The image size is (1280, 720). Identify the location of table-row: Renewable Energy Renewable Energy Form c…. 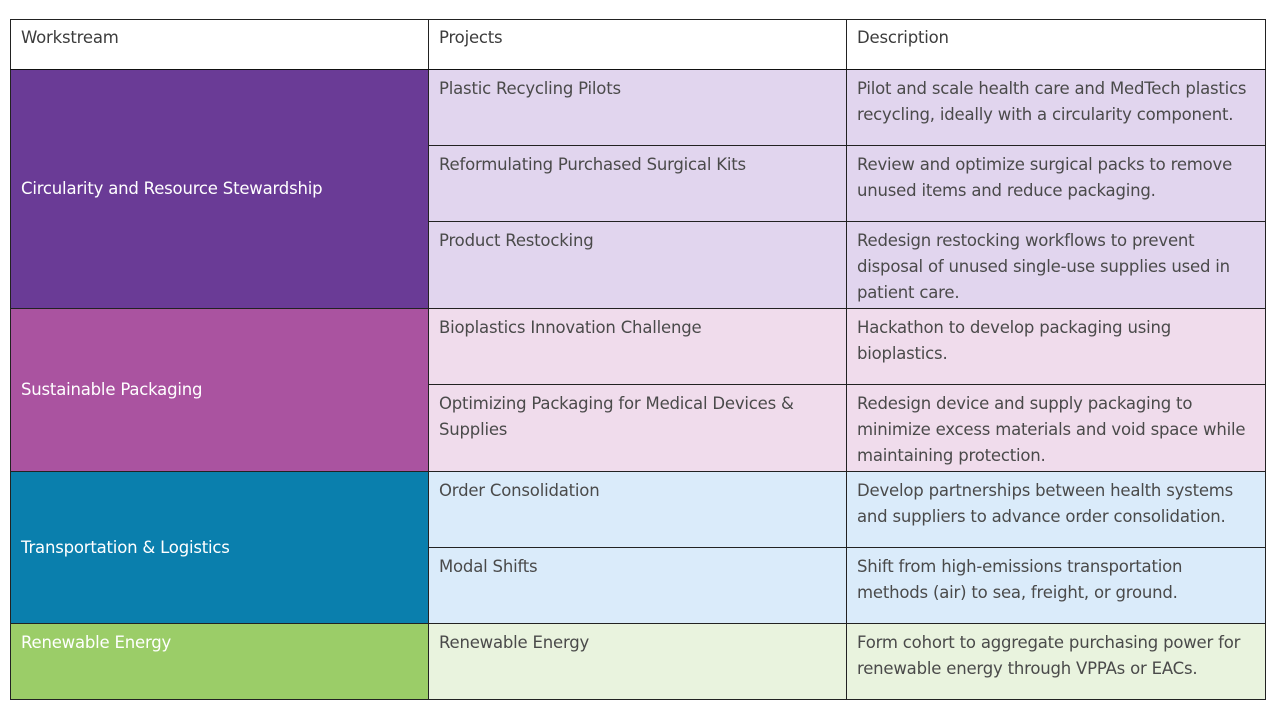
(638, 661).